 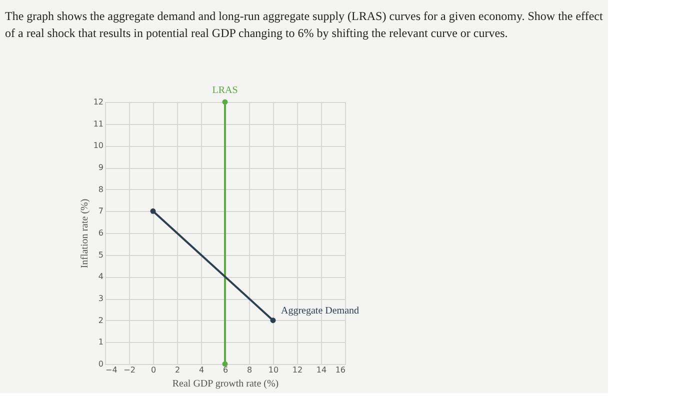 I want to click on x-tick-label: −4, so click(x=112, y=370).